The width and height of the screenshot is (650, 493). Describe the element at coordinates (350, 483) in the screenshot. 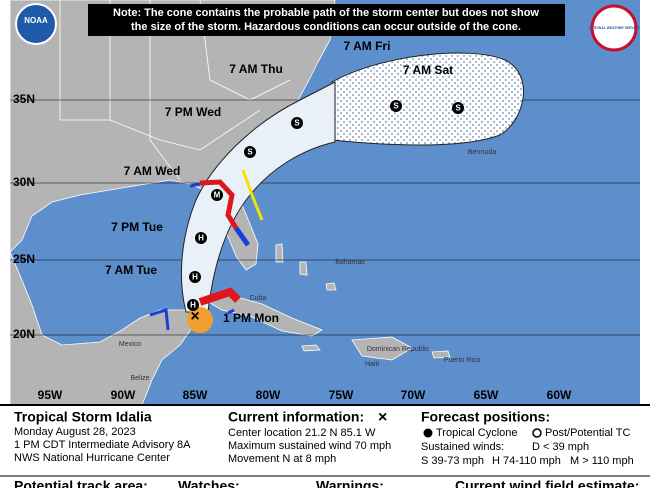

I see `footer-label: Warnings:` at that location.